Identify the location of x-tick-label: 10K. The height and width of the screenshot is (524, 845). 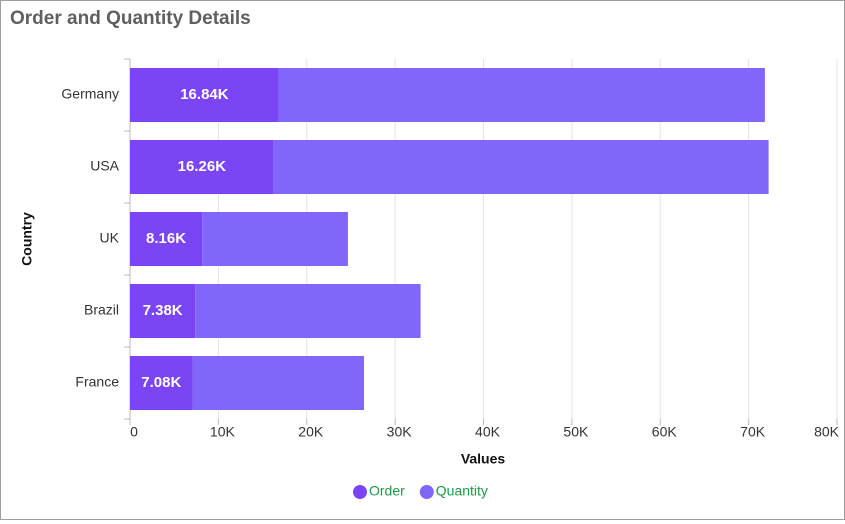
(223, 432).